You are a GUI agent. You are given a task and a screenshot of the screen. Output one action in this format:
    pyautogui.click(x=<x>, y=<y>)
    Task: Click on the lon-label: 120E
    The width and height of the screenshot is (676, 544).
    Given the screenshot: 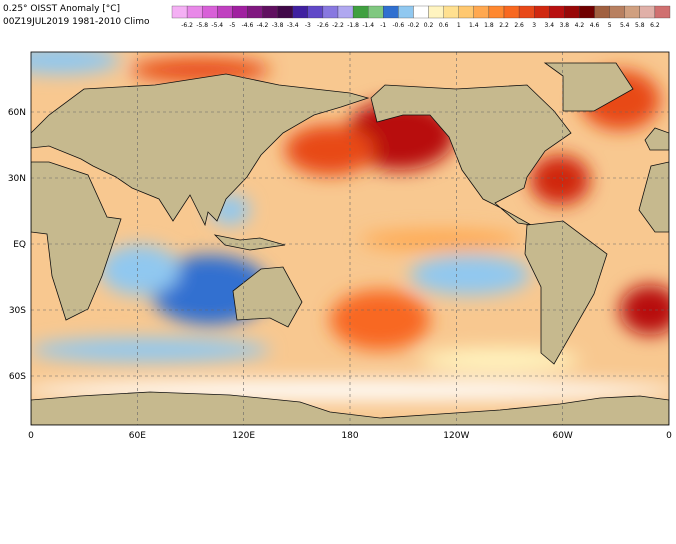 What is the action you would take?
    pyautogui.click(x=243, y=436)
    